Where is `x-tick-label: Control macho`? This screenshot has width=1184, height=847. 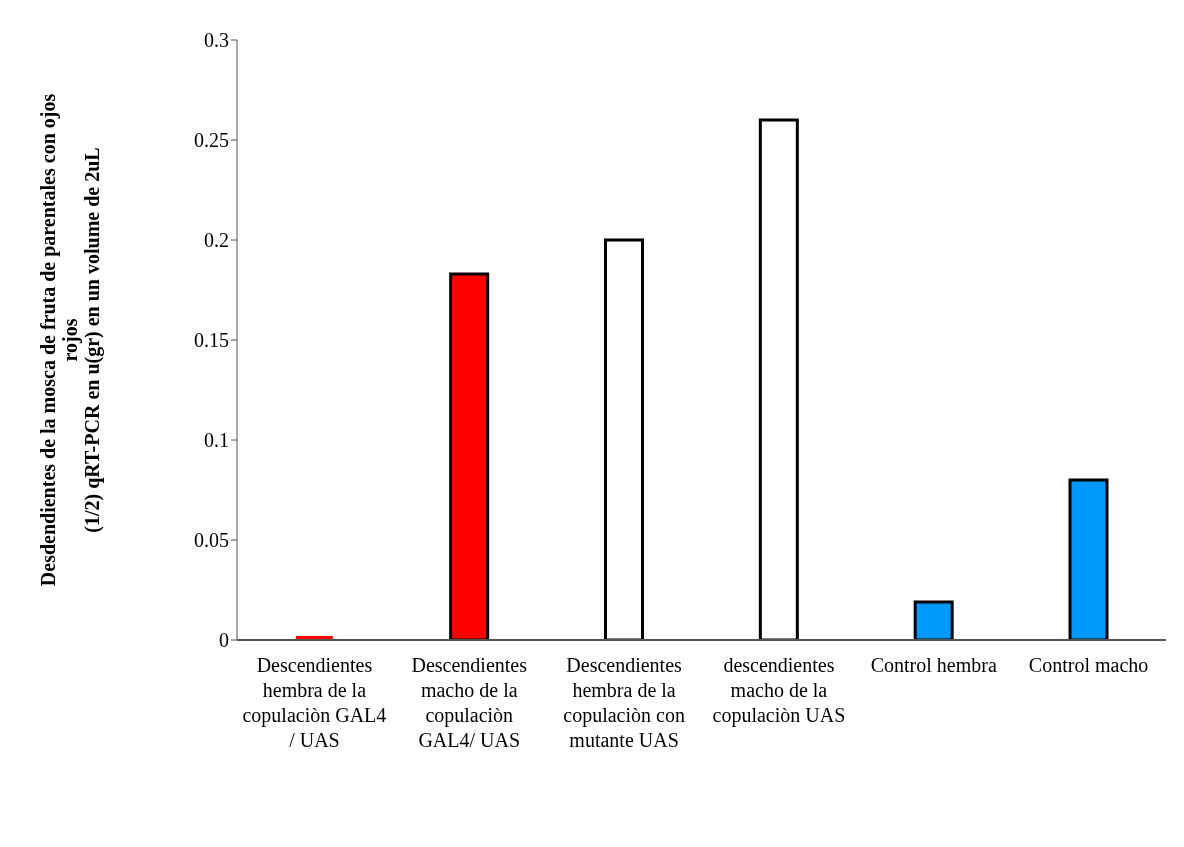
x-tick-label: Control macho is located at coordinates (1088, 665).